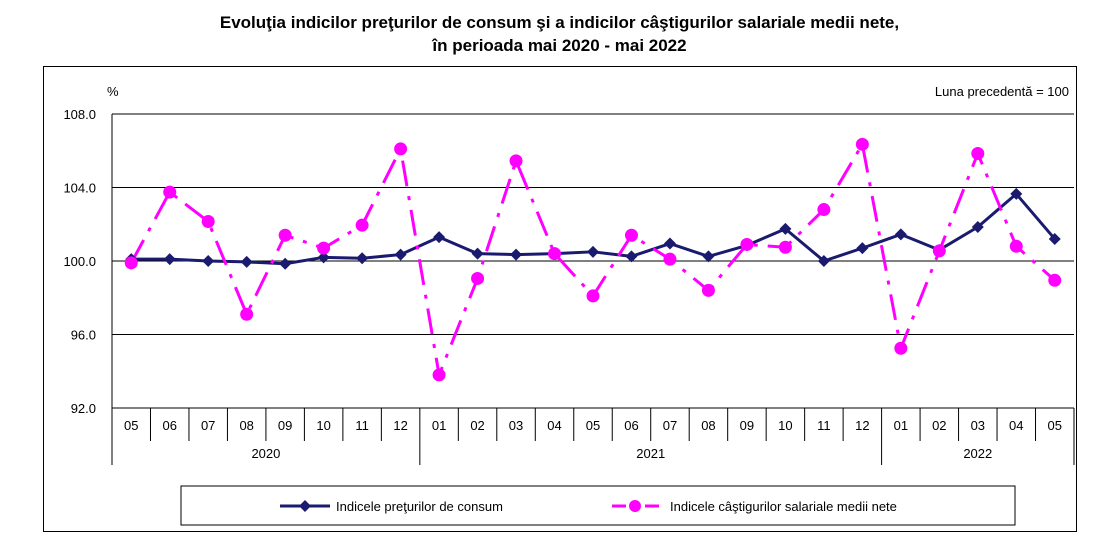  I want to click on y-tick-label: 92.0, so click(83, 408).